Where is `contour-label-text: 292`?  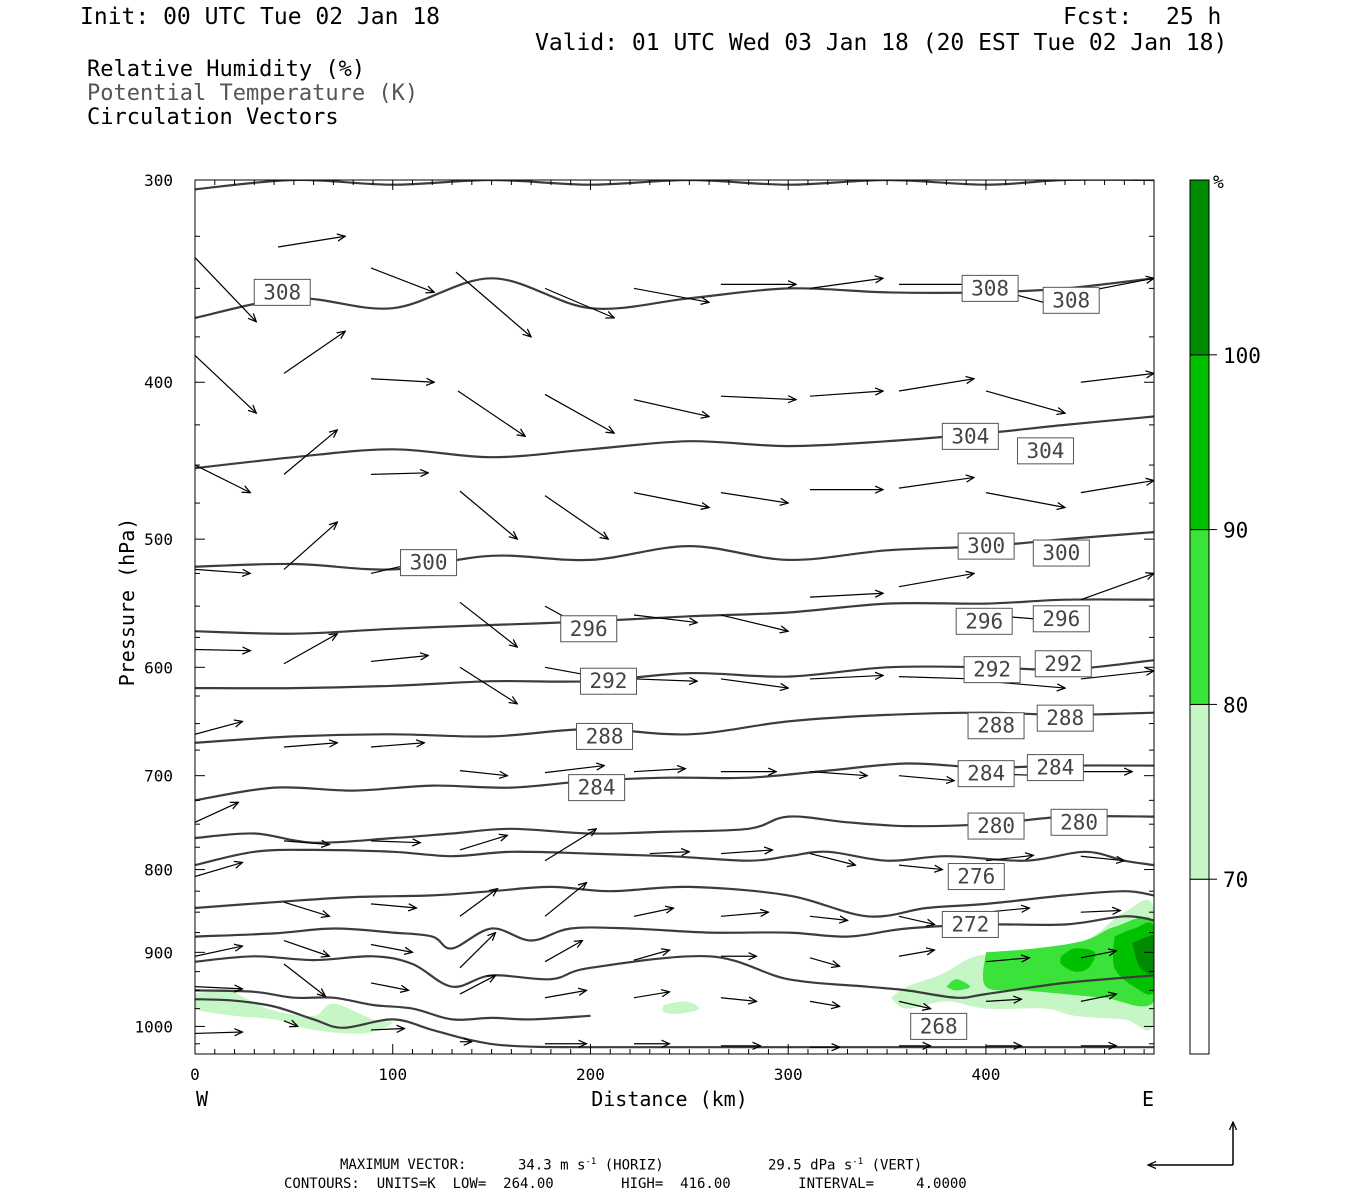
contour-label-text: 292 is located at coordinates (1063, 664).